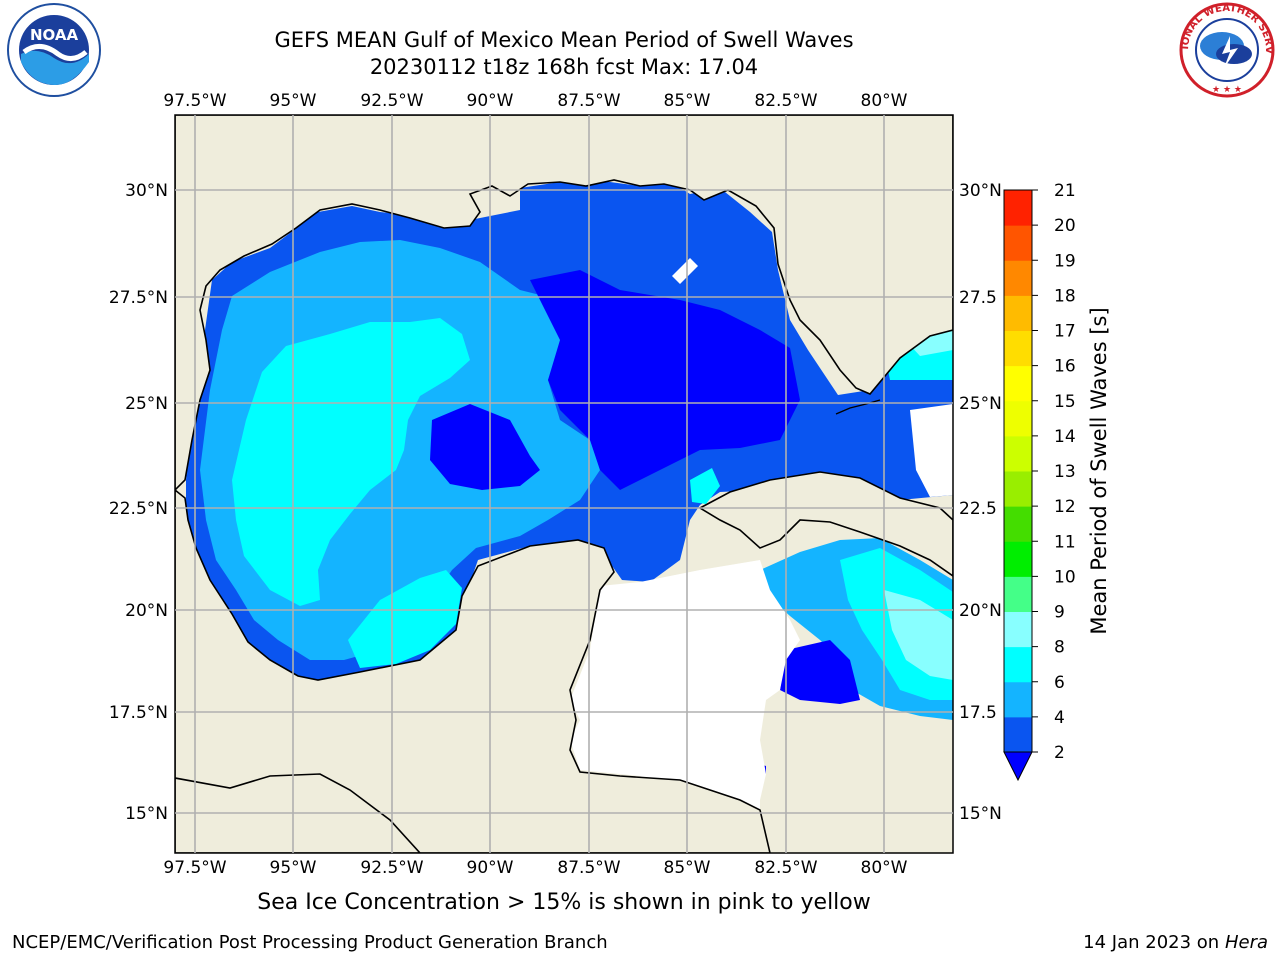 This screenshot has width=1280, height=960. What do you see at coordinates (1059, 753) in the screenshot?
I see `colorbar-tick-label: 2` at bounding box center [1059, 753].